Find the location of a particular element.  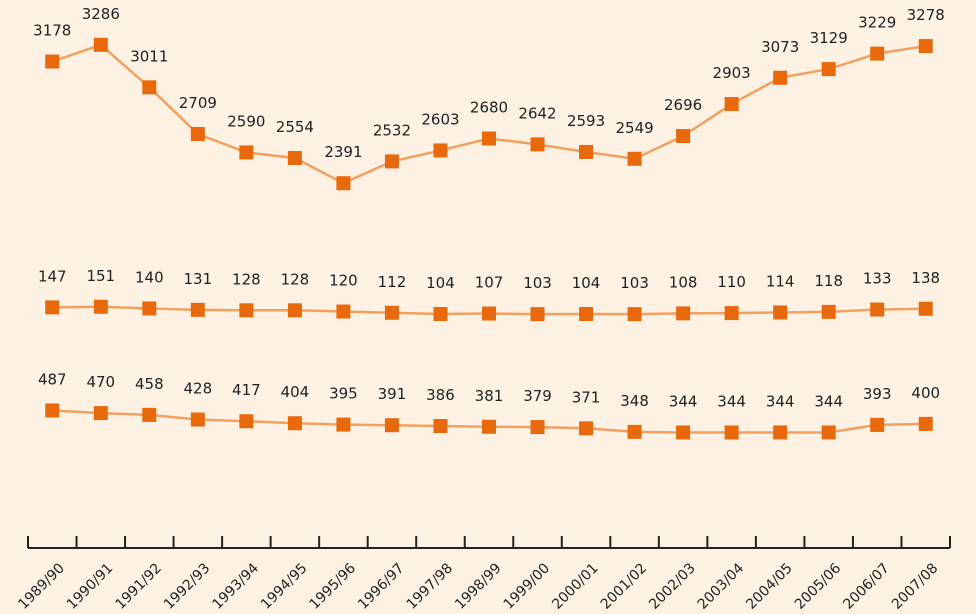

x-tick-label: 2004/05 is located at coordinates (769, 586).